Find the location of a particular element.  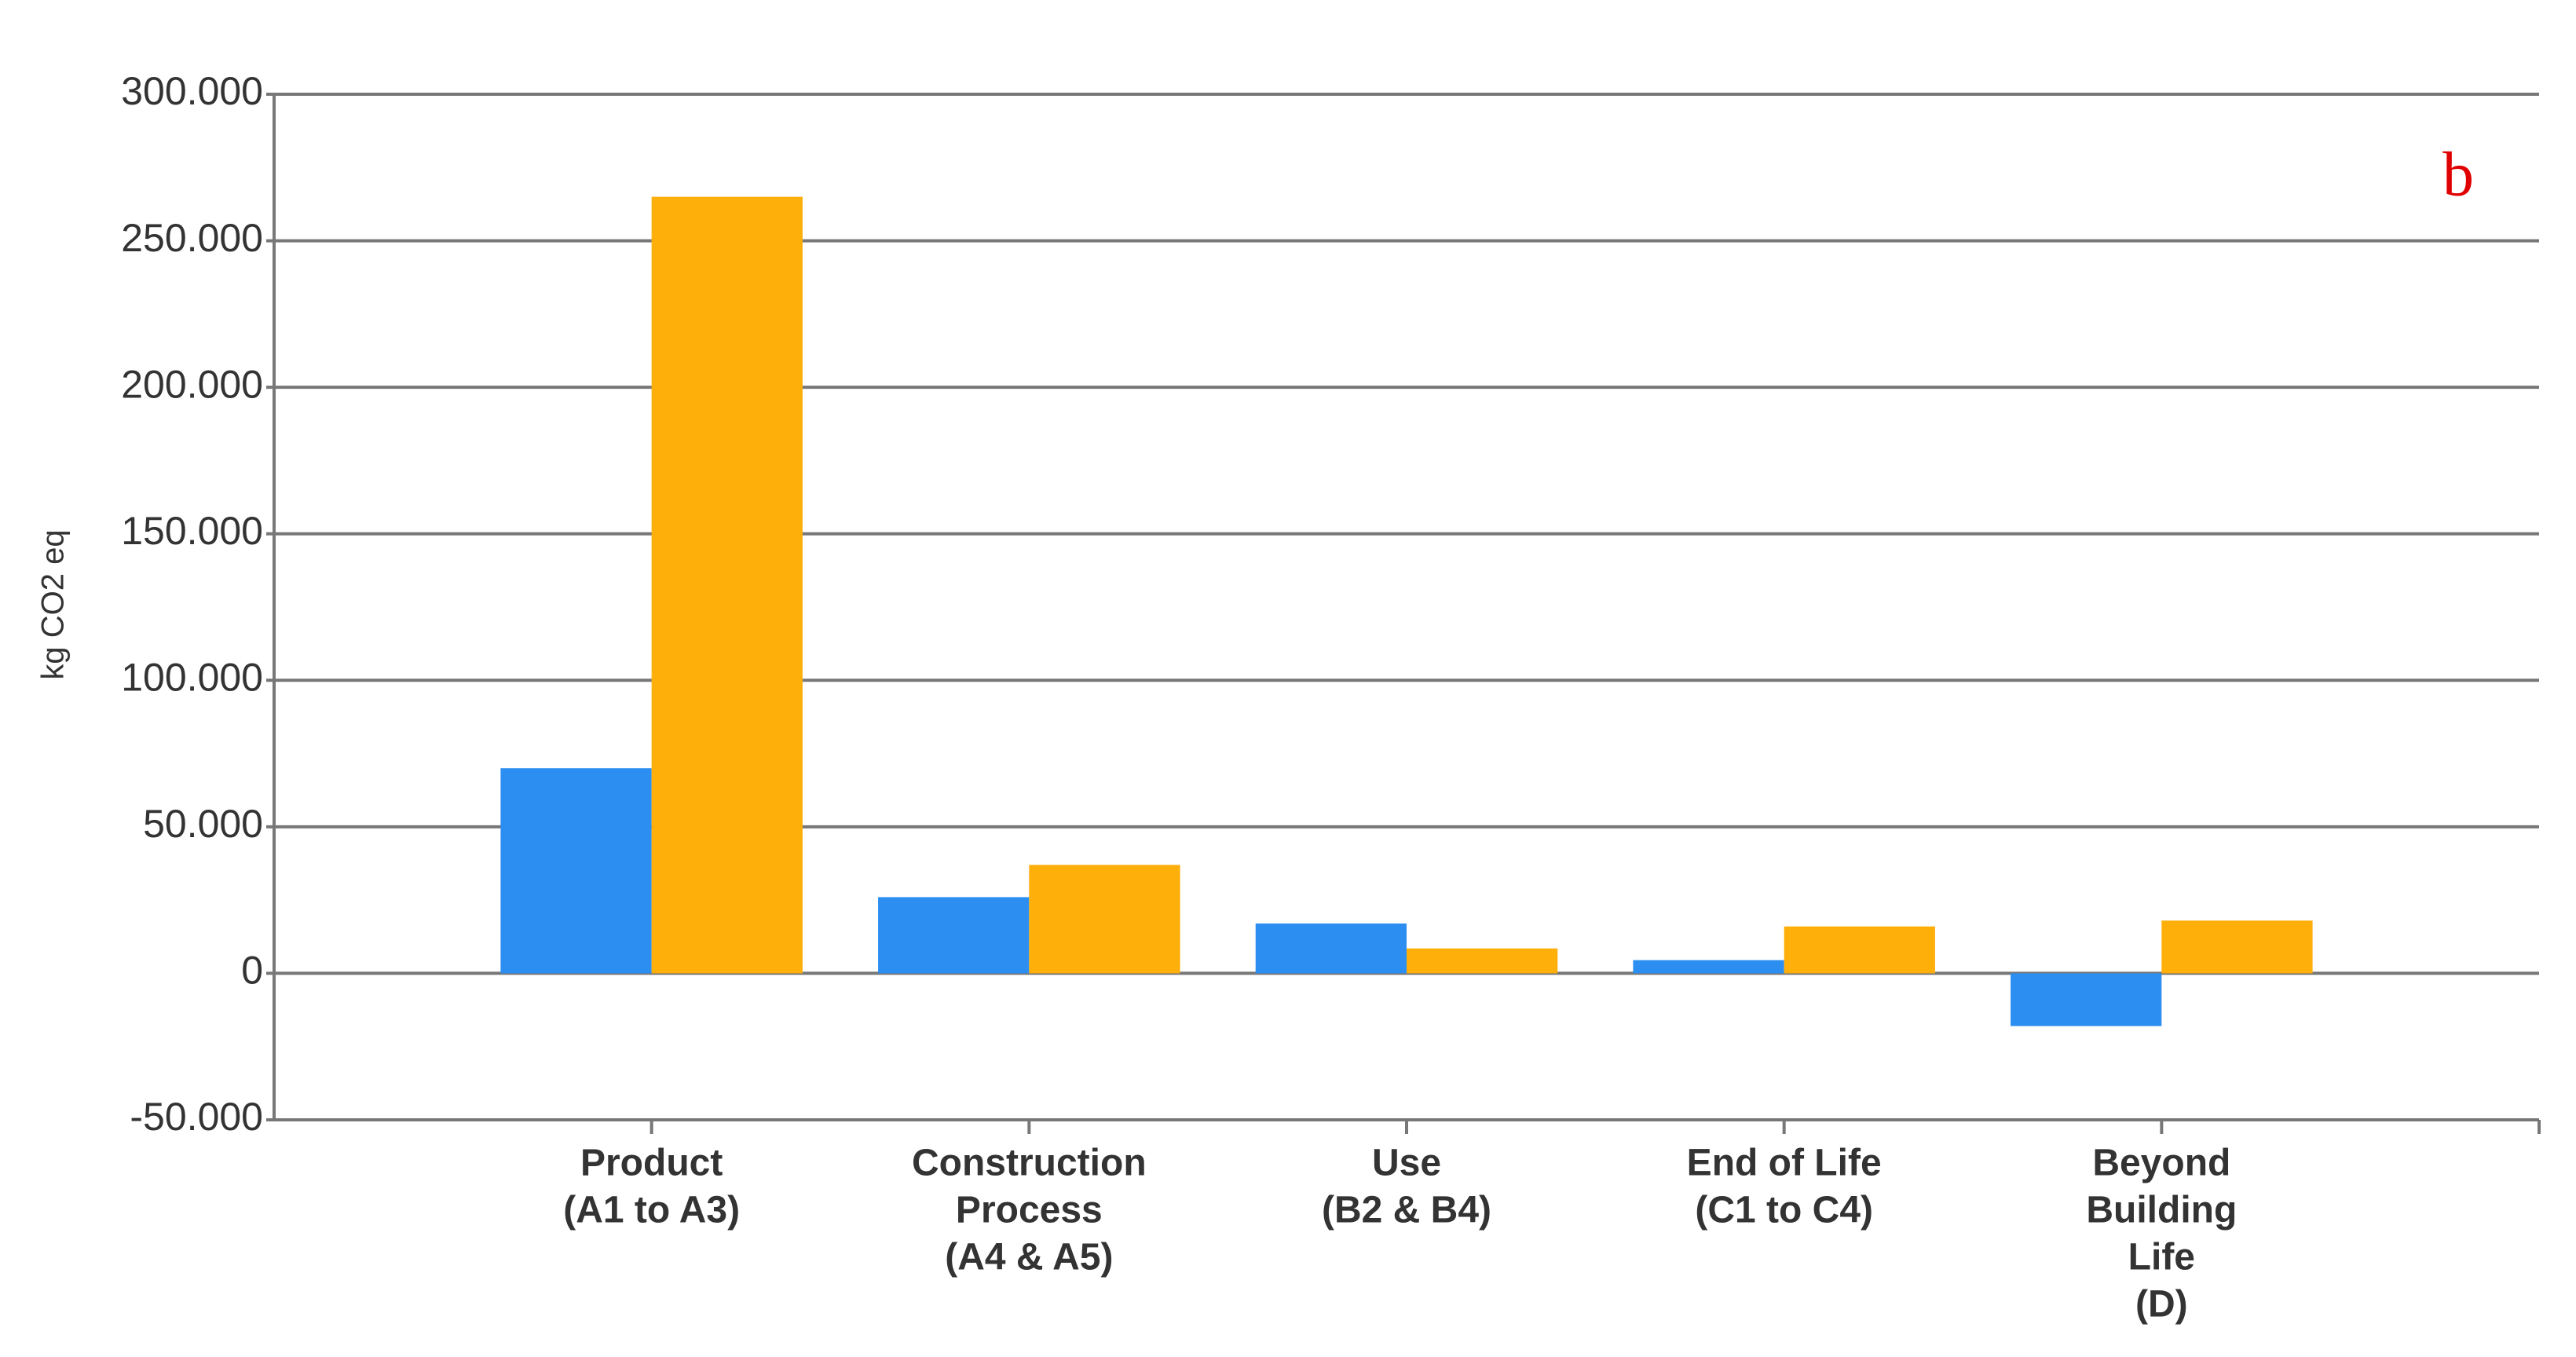

x-tick-label: Construction is located at coordinates (1030, 1163).